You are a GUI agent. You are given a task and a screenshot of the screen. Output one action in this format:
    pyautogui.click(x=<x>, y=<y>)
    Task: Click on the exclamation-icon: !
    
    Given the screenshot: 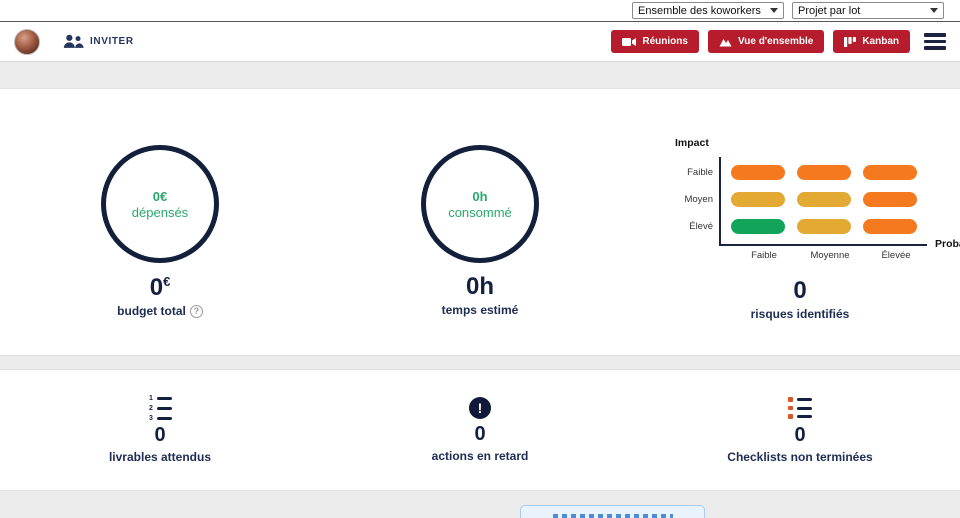 What is the action you would take?
    pyautogui.click(x=480, y=408)
    